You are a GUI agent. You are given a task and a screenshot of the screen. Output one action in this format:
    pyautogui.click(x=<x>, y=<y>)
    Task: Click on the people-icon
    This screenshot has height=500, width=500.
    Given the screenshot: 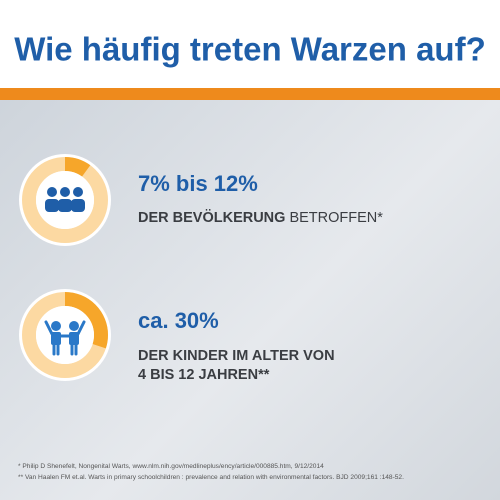 What is the action you would take?
    pyautogui.click(x=65, y=199)
    